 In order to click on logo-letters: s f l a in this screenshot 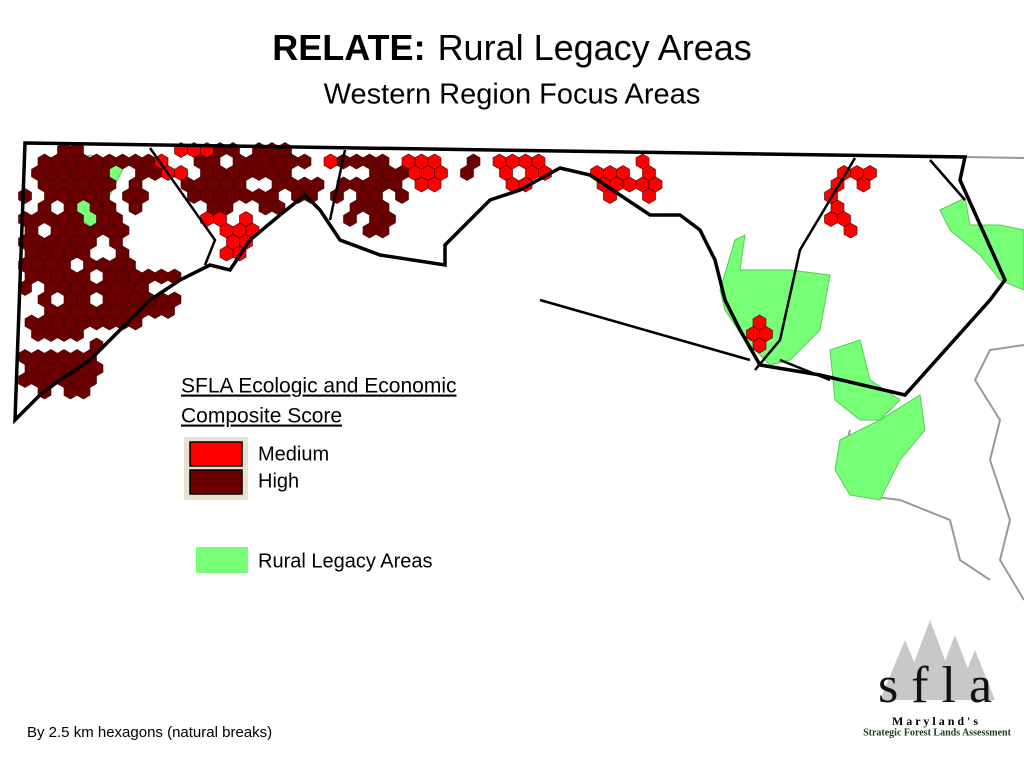, I will do `click(935, 685)`.